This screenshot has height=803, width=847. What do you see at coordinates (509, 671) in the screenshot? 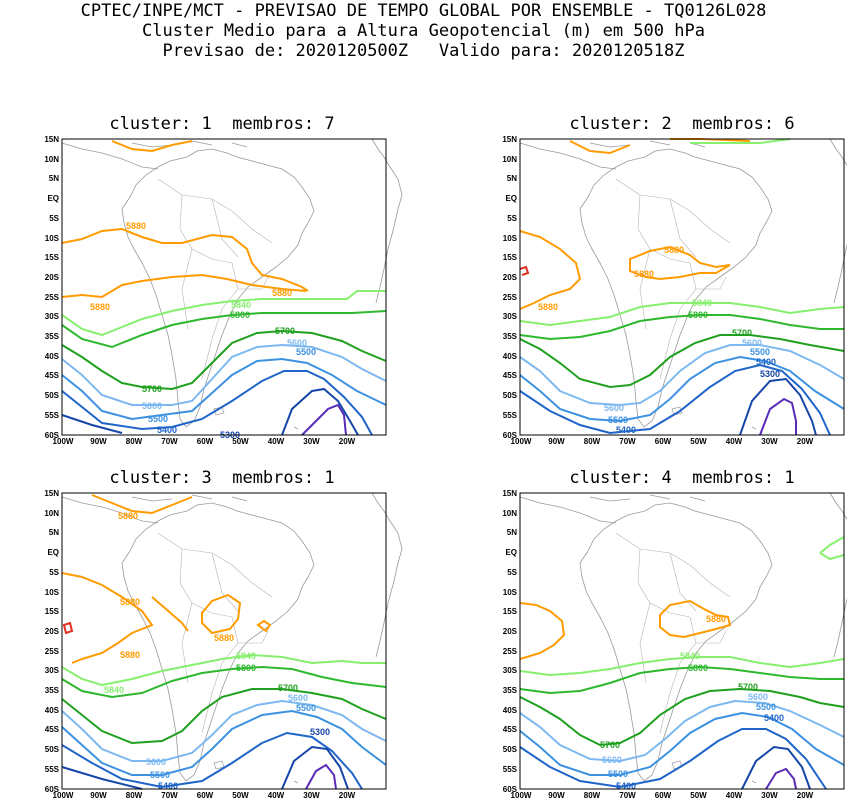
I see `lat-tick-label: 30S` at bounding box center [509, 671].